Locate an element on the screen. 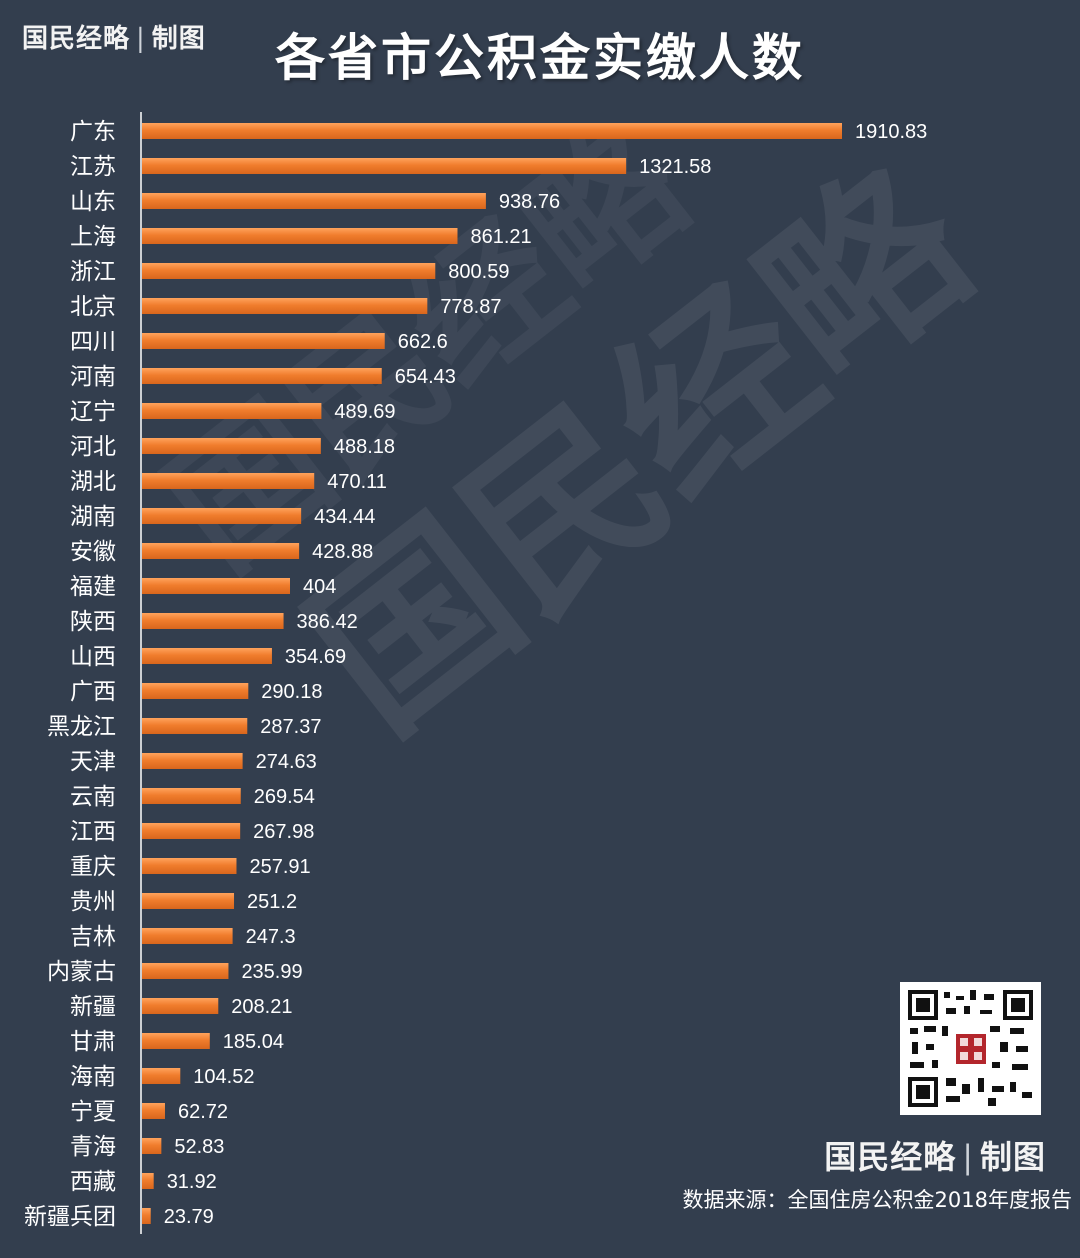 The image size is (1080, 1258). category-label: 西藏 is located at coordinates (93, 1182).